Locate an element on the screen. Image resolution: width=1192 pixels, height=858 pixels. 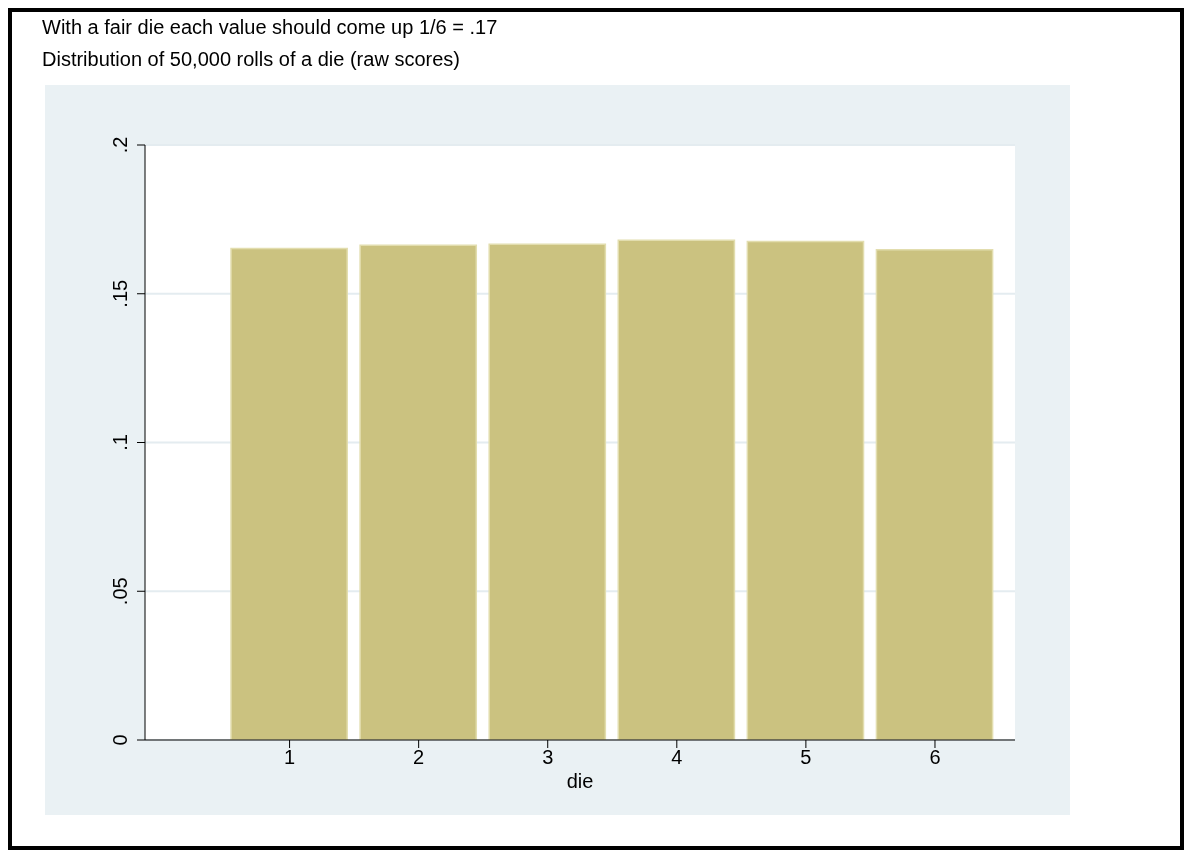
x-tick-label: 4 is located at coordinates (677, 757).